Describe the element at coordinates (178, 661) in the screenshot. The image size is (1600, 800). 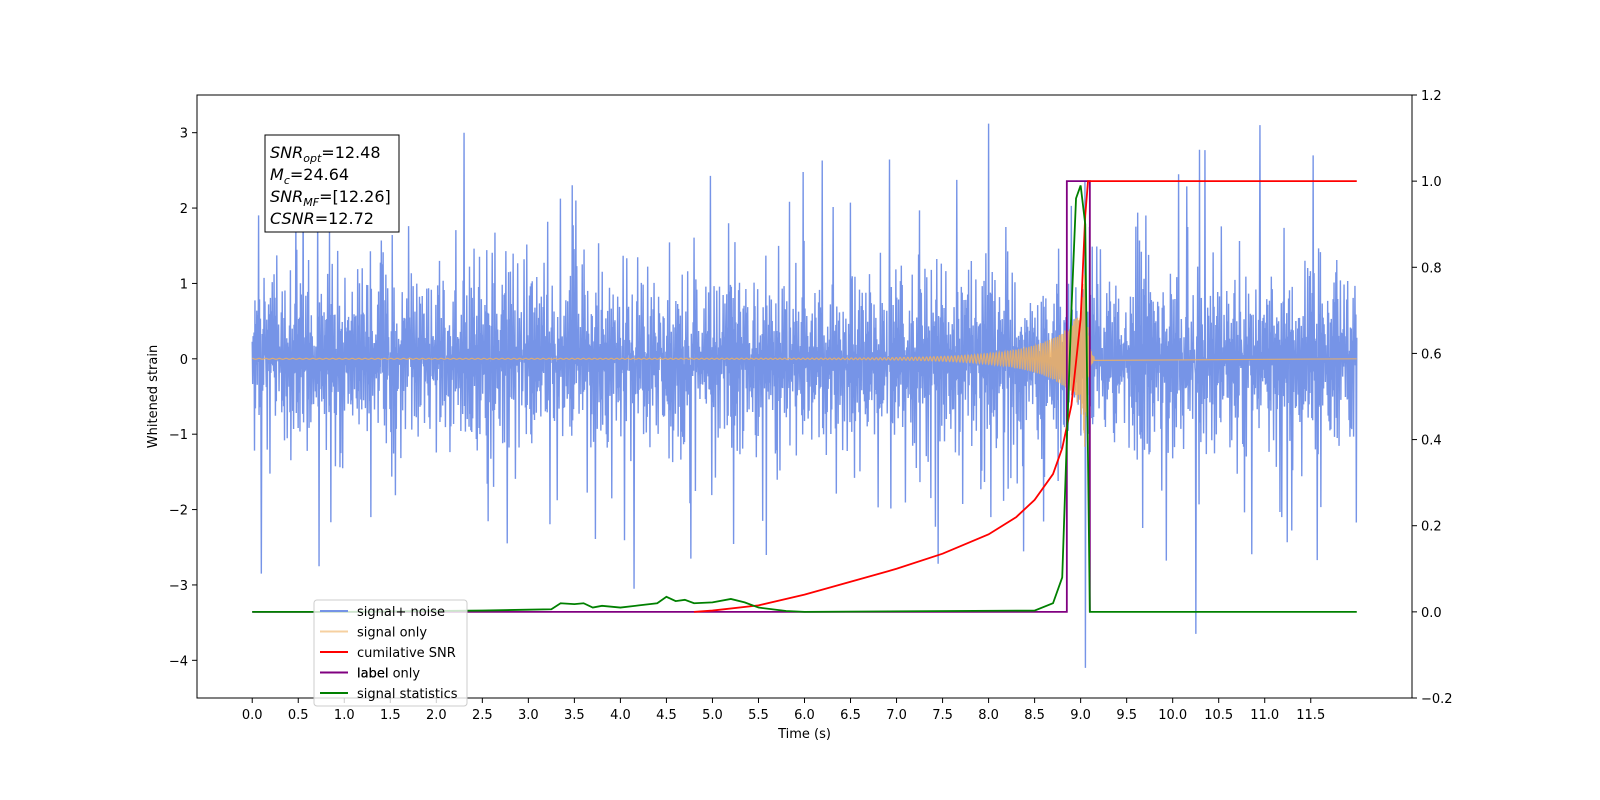
I see `y-tick-label: −4` at that location.